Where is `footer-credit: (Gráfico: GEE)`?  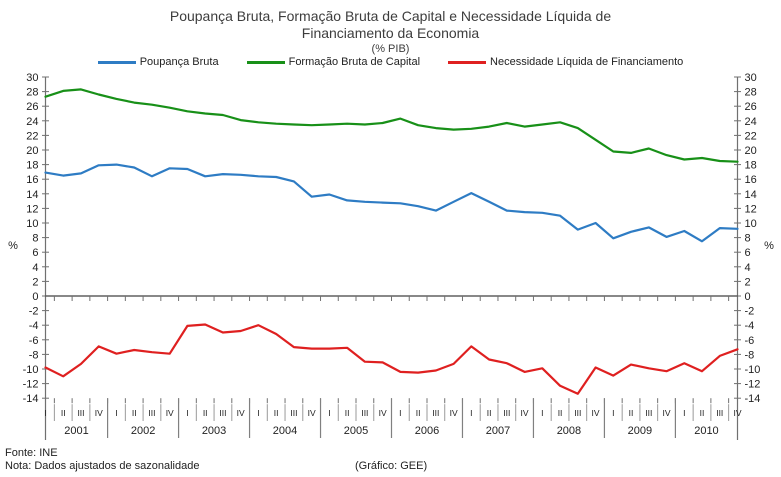
footer-credit: (Gráfico: GEE) is located at coordinates (391, 466).